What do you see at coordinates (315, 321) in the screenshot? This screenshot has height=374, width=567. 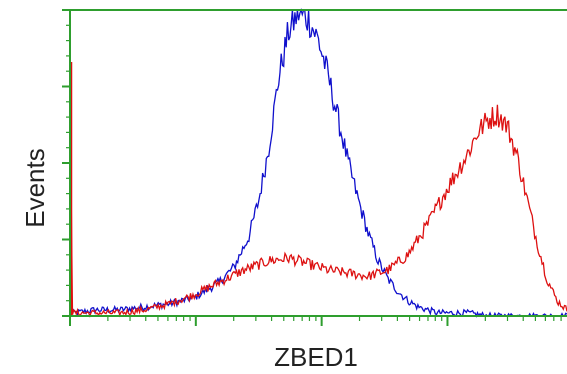 I see `x-axis-ticks` at bounding box center [315, 321].